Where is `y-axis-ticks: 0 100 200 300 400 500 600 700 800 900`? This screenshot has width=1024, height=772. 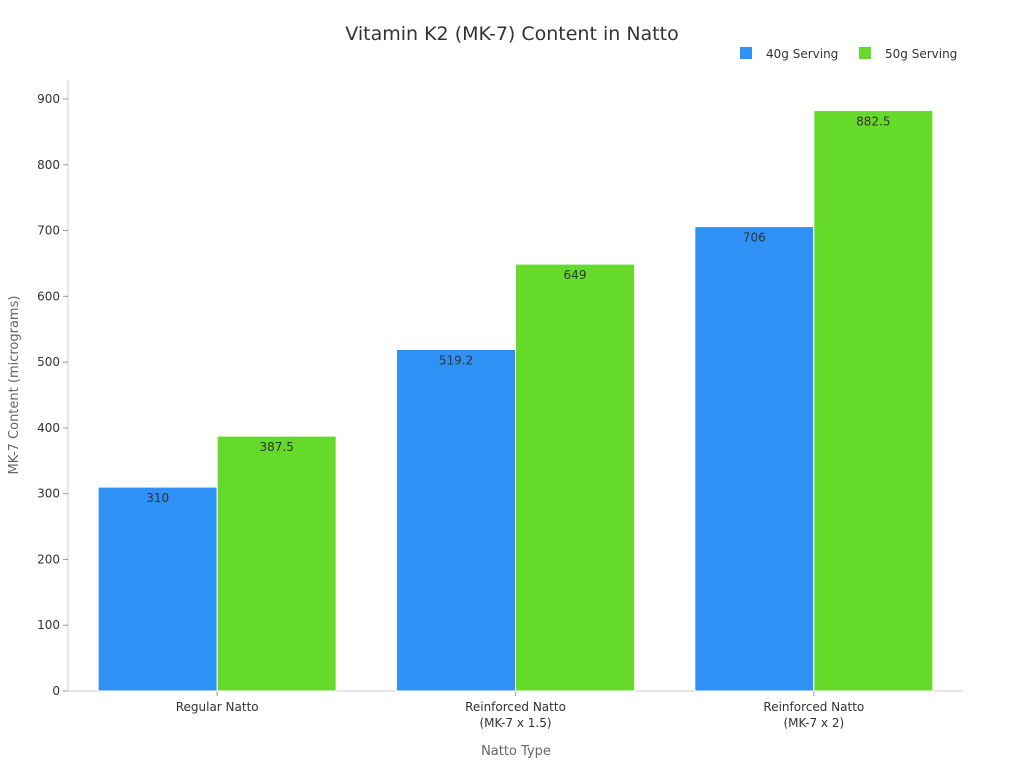 y-axis-ticks: 0 100 200 300 400 500 600 700 800 900 is located at coordinates (52, 395).